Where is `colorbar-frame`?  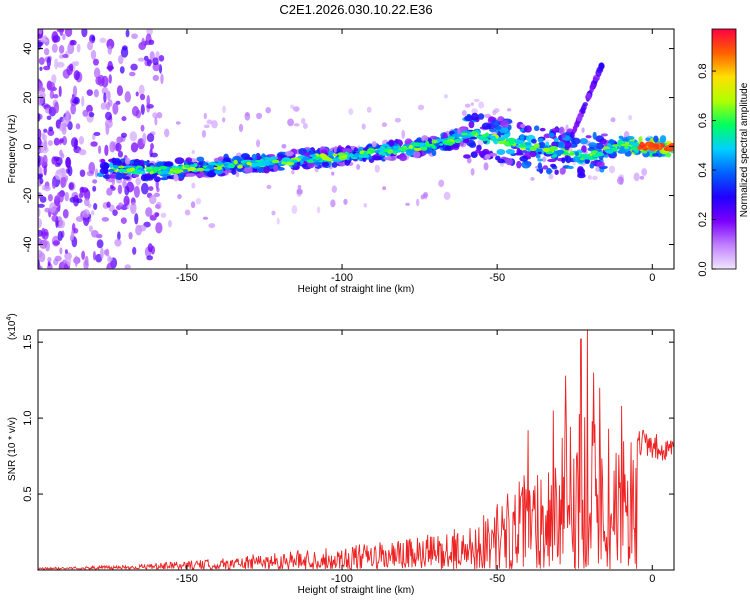
colorbar-frame is located at coordinates (724, 149).